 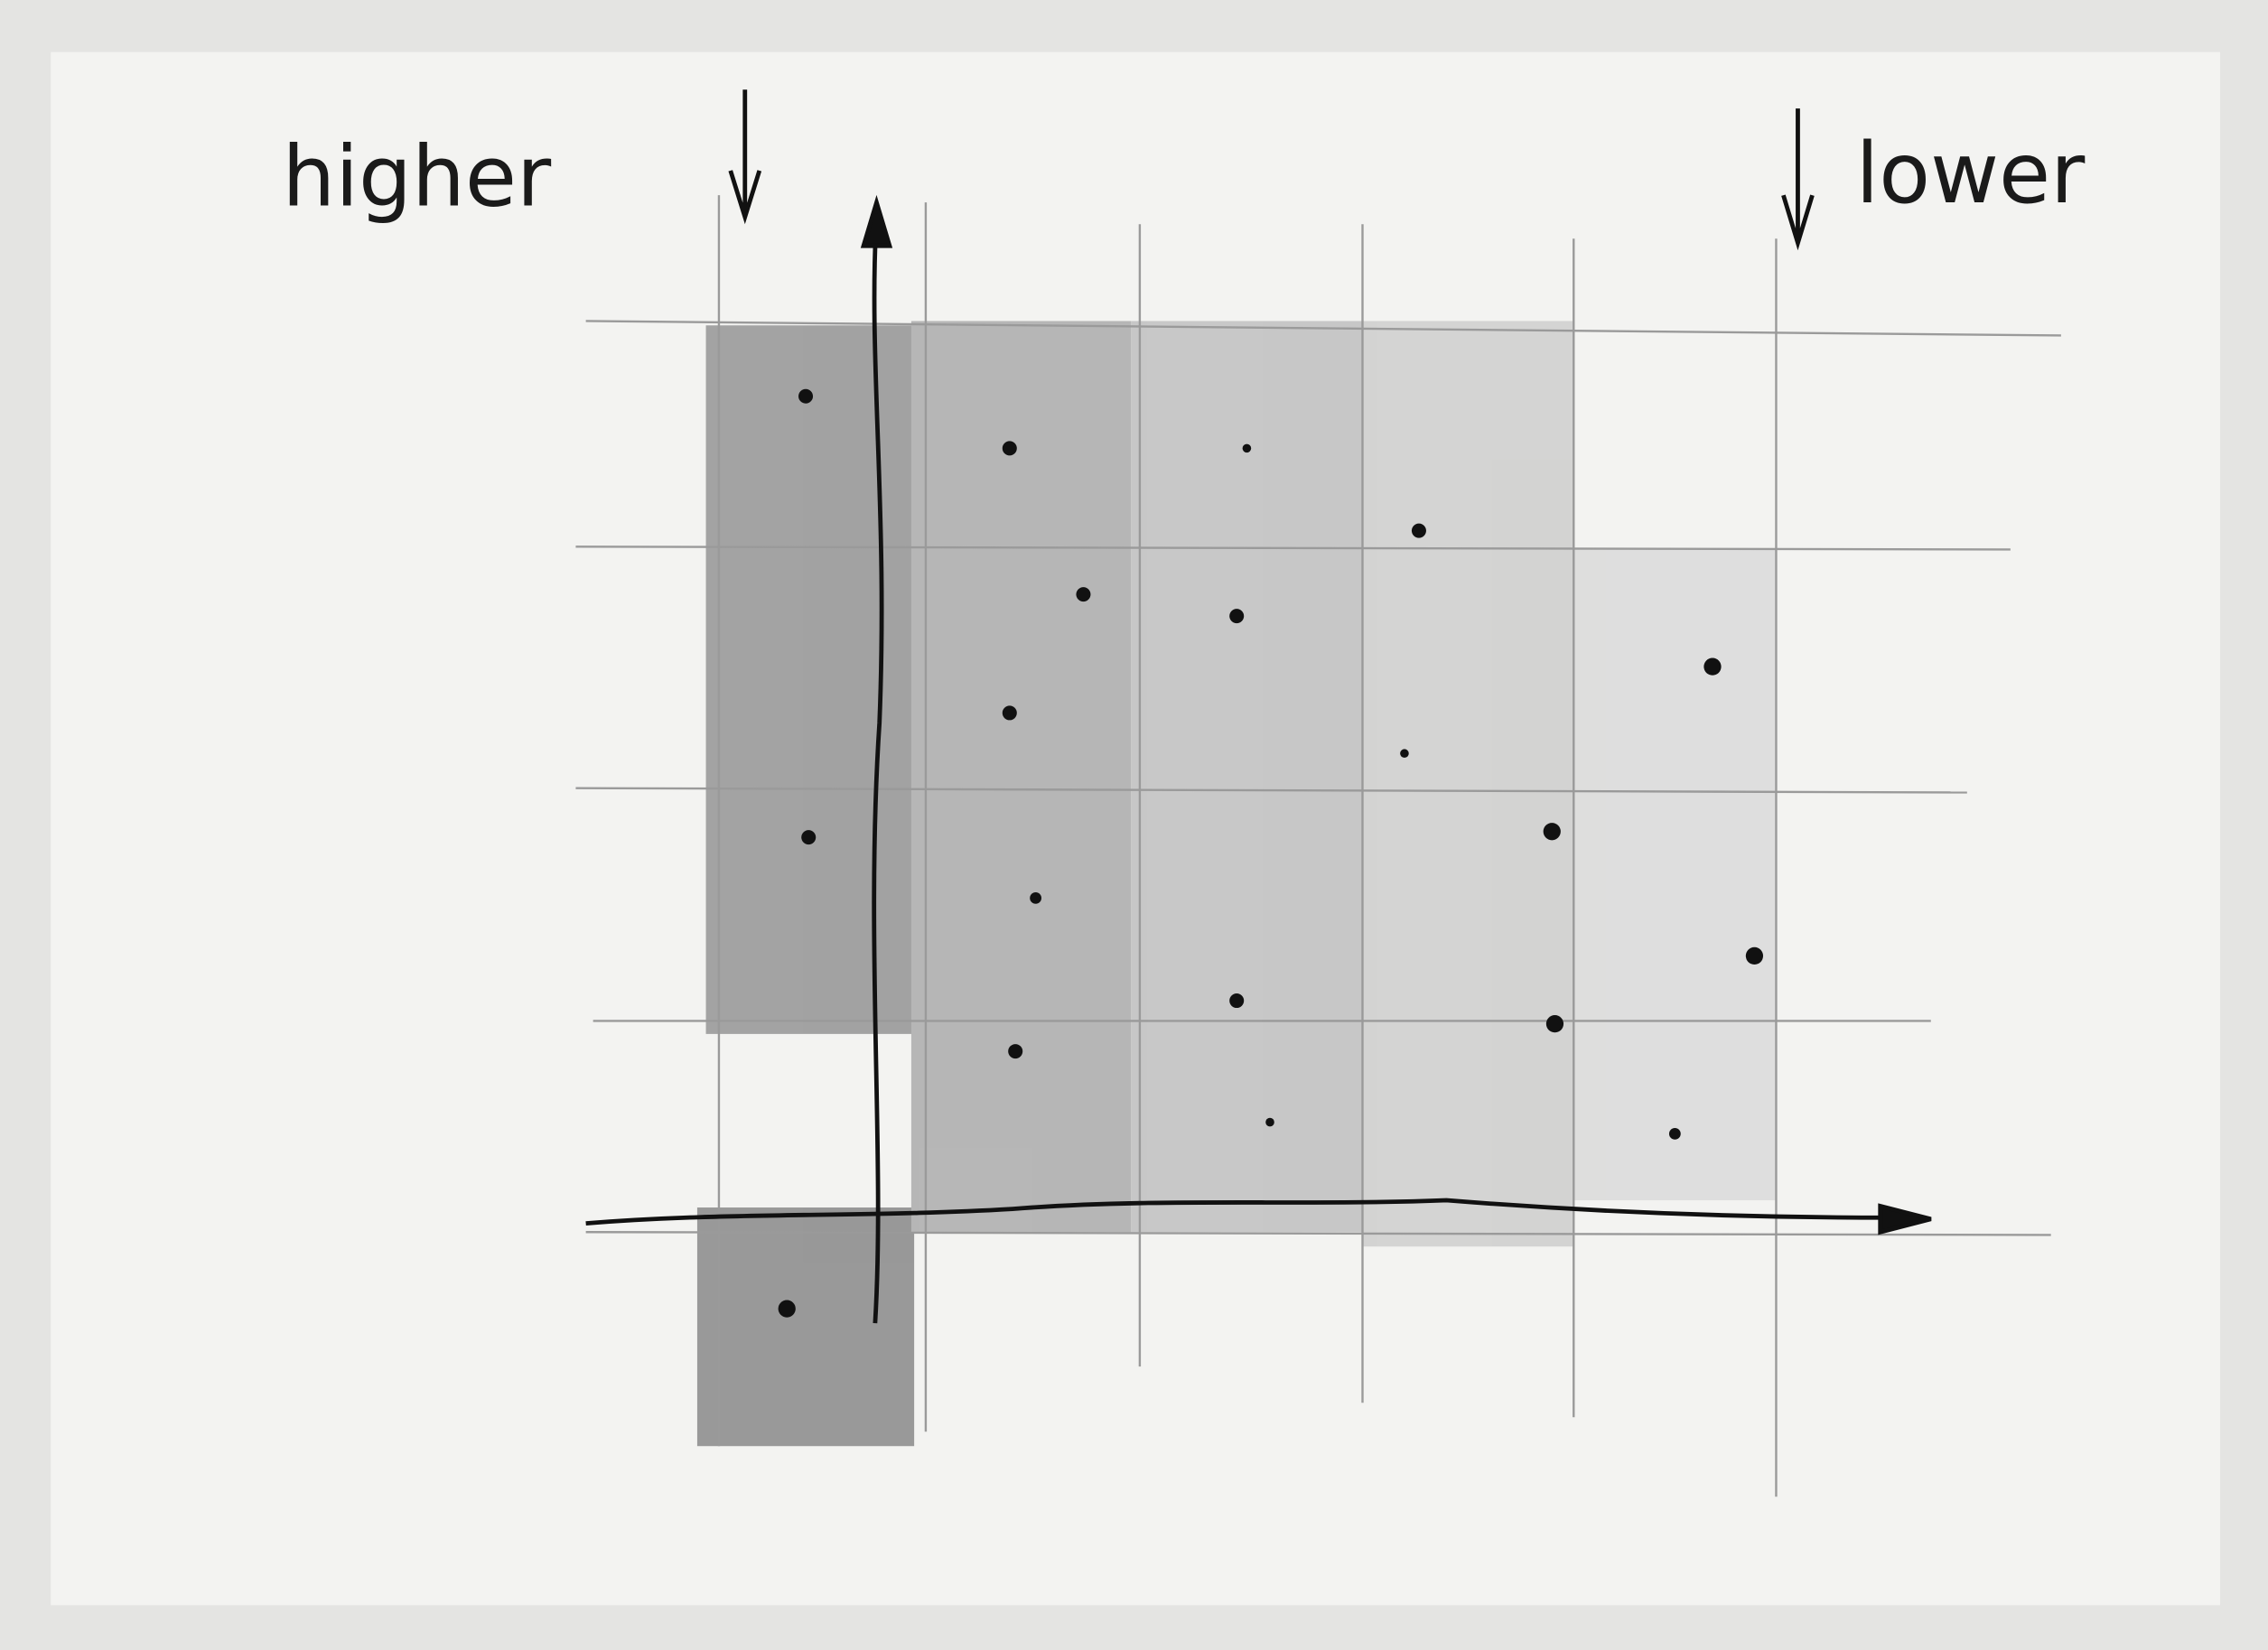 What do you see at coordinates (878, 770) in the screenshot?
I see `y-axis` at bounding box center [878, 770].